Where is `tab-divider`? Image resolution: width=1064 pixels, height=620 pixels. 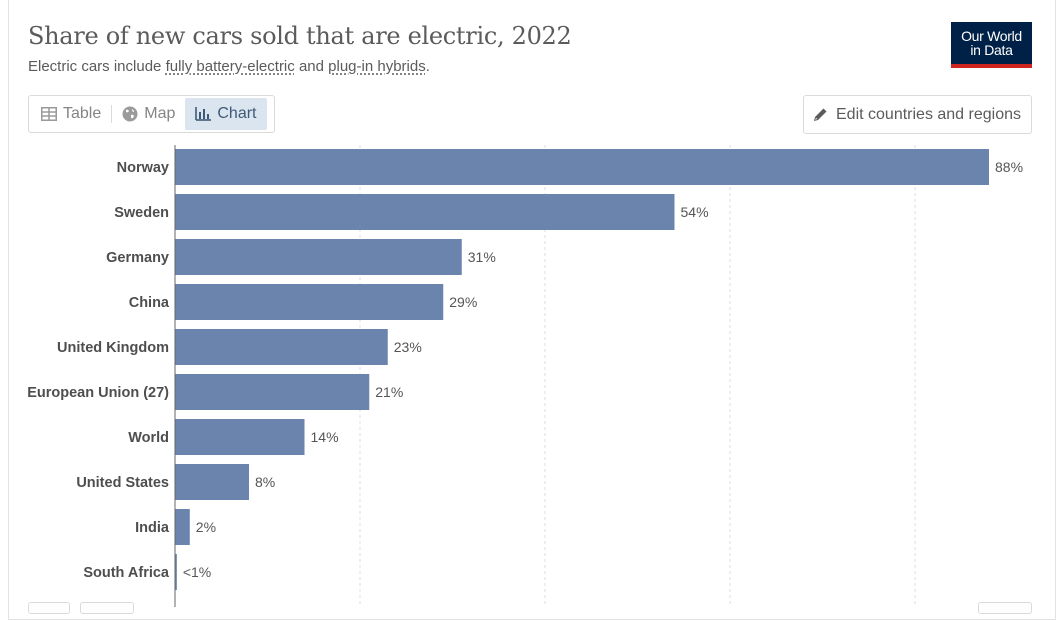 tab-divider is located at coordinates (112, 114).